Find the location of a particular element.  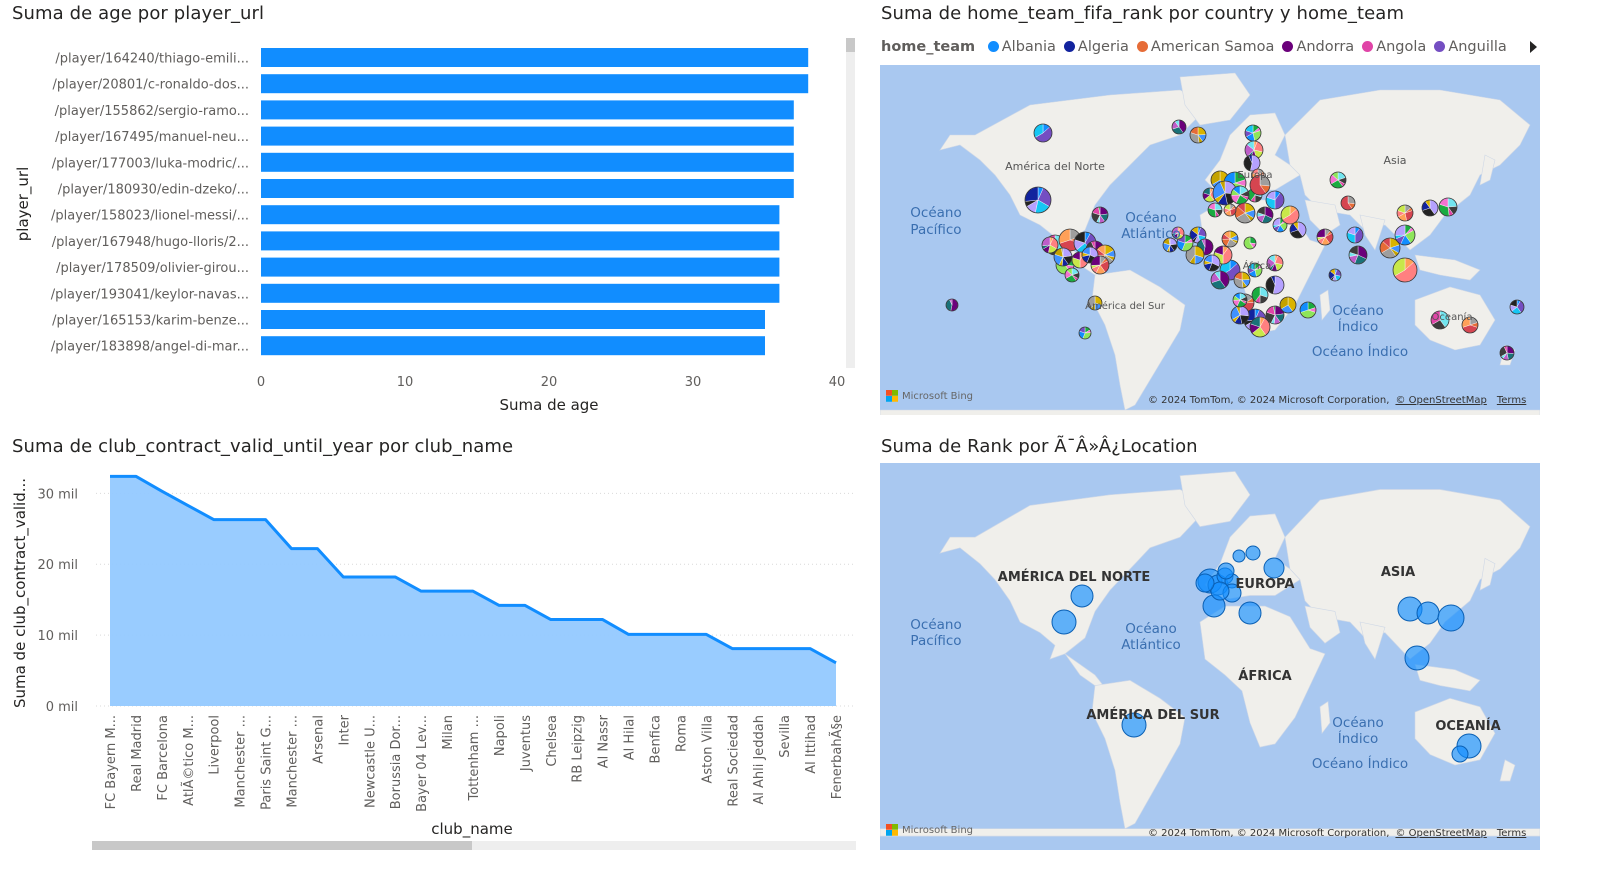

map1-osm-link: © OpenStreetMap is located at coordinates (1441, 400).